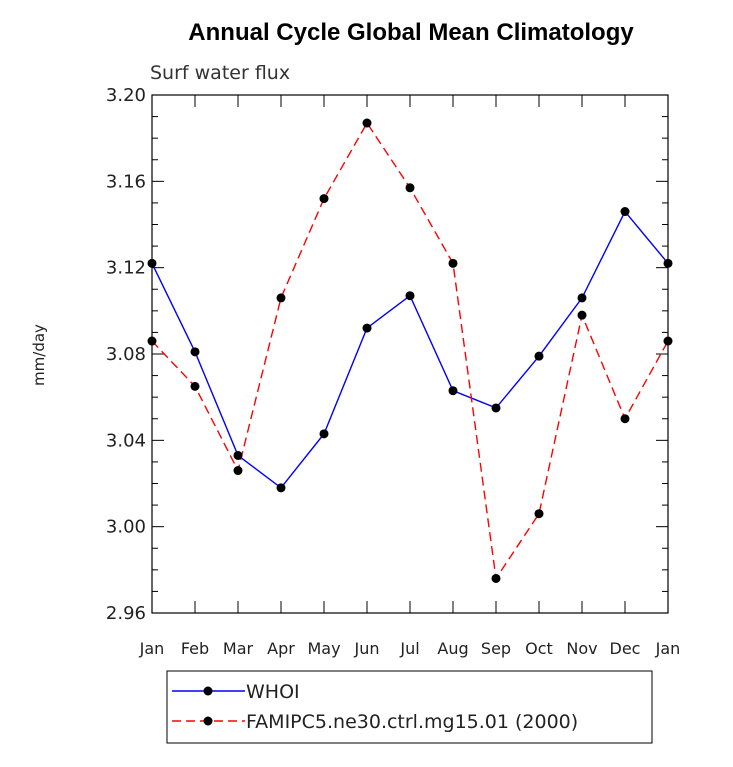  What do you see at coordinates (126, 613) in the screenshot?
I see `y-tick-label: 2.96` at bounding box center [126, 613].